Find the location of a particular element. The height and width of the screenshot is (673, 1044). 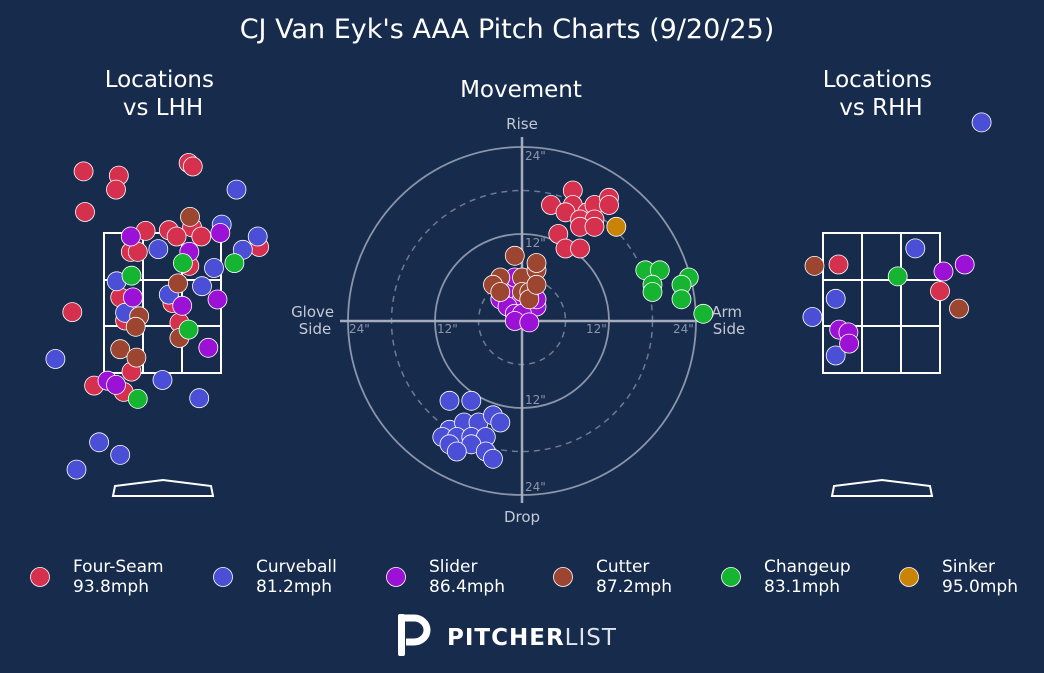

ring-label-bottom-12: 12" is located at coordinates (535, 400).